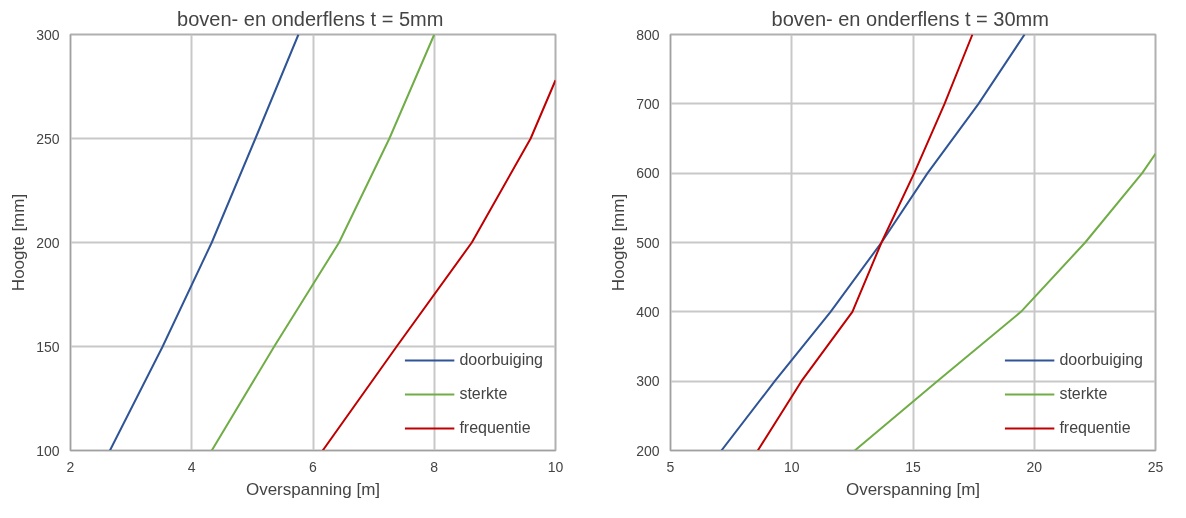 This screenshot has width=1186, height=518. I want to click on y-tick-label: 600, so click(648, 173).